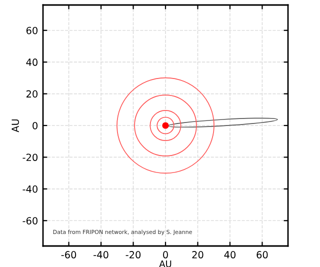  Describe the element at coordinates (165, 263) in the screenshot. I see `x-axis-title: AU` at that location.